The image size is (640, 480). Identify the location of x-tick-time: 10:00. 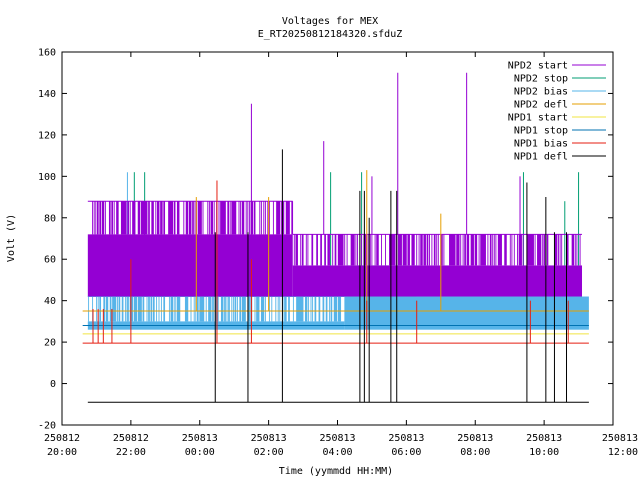
(544, 452).